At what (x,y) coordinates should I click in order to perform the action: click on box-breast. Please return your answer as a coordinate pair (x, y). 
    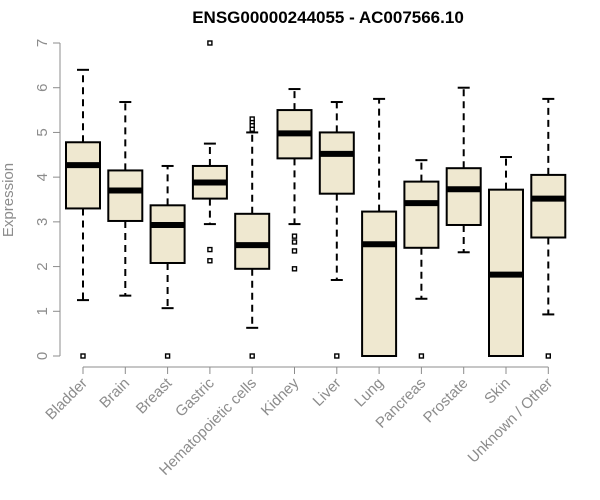
    Looking at the image, I should click on (167, 261).